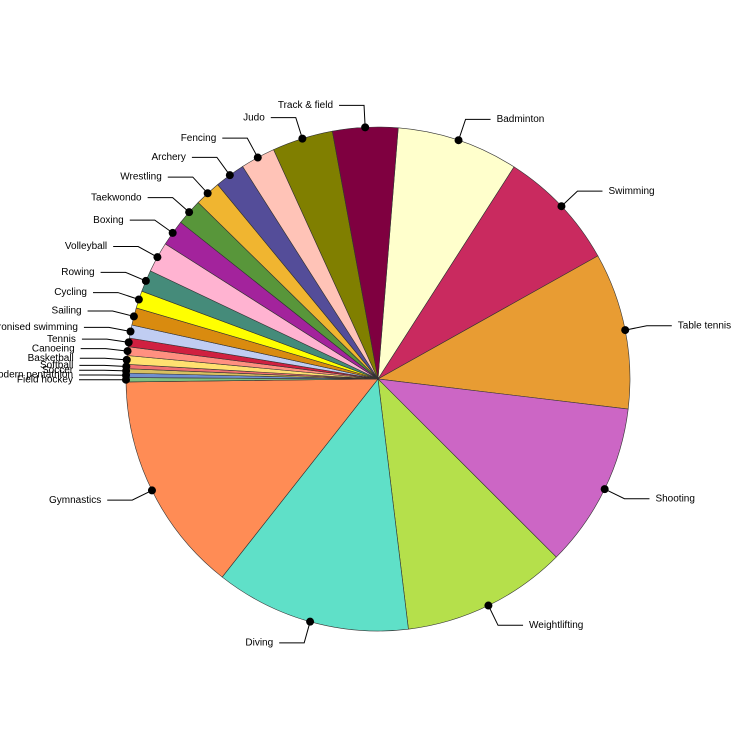 This screenshot has width=756, height=756. What do you see at coordinates (704, 325) in the screenshot?
I see `slice-label: Table tennis` at bounding box center [704, 325].